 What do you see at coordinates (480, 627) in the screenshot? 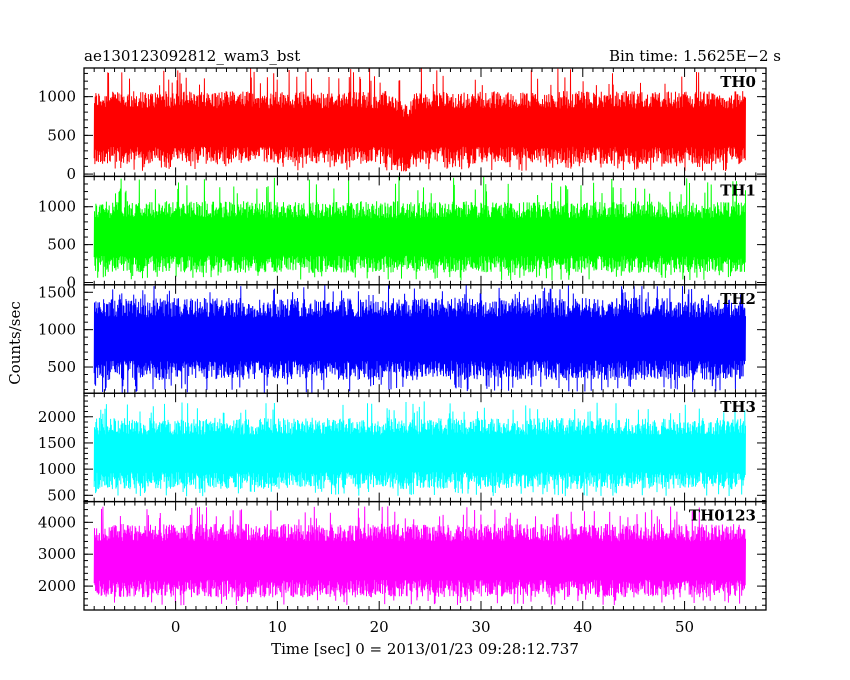
I see `x-tick-label: 30` at bounding box center [480, 627].